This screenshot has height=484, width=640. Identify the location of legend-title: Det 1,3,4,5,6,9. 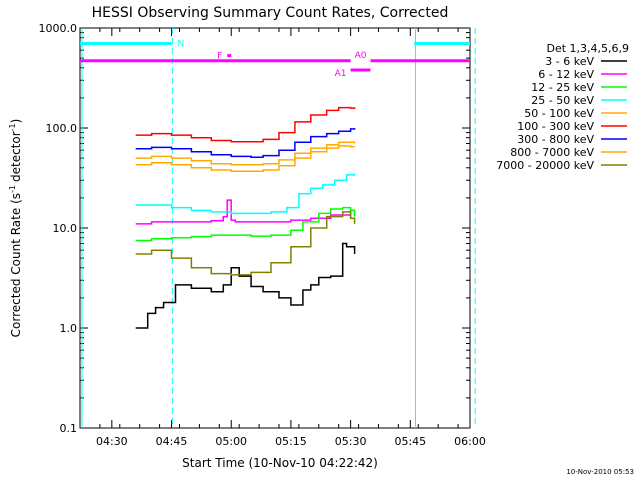
(587, 48).